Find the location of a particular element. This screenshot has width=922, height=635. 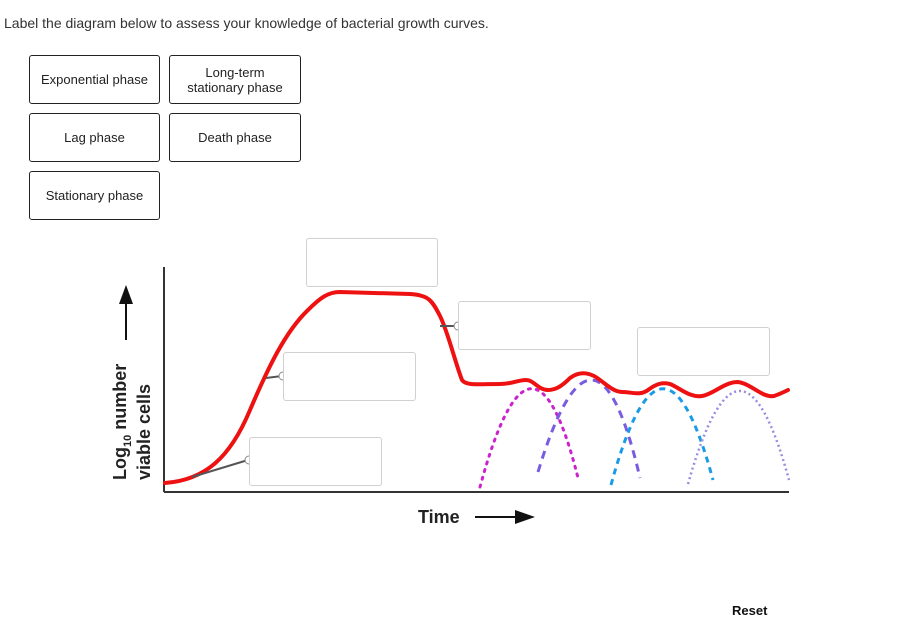

y-axis-arrow-head is located at coordinates (126, 294).